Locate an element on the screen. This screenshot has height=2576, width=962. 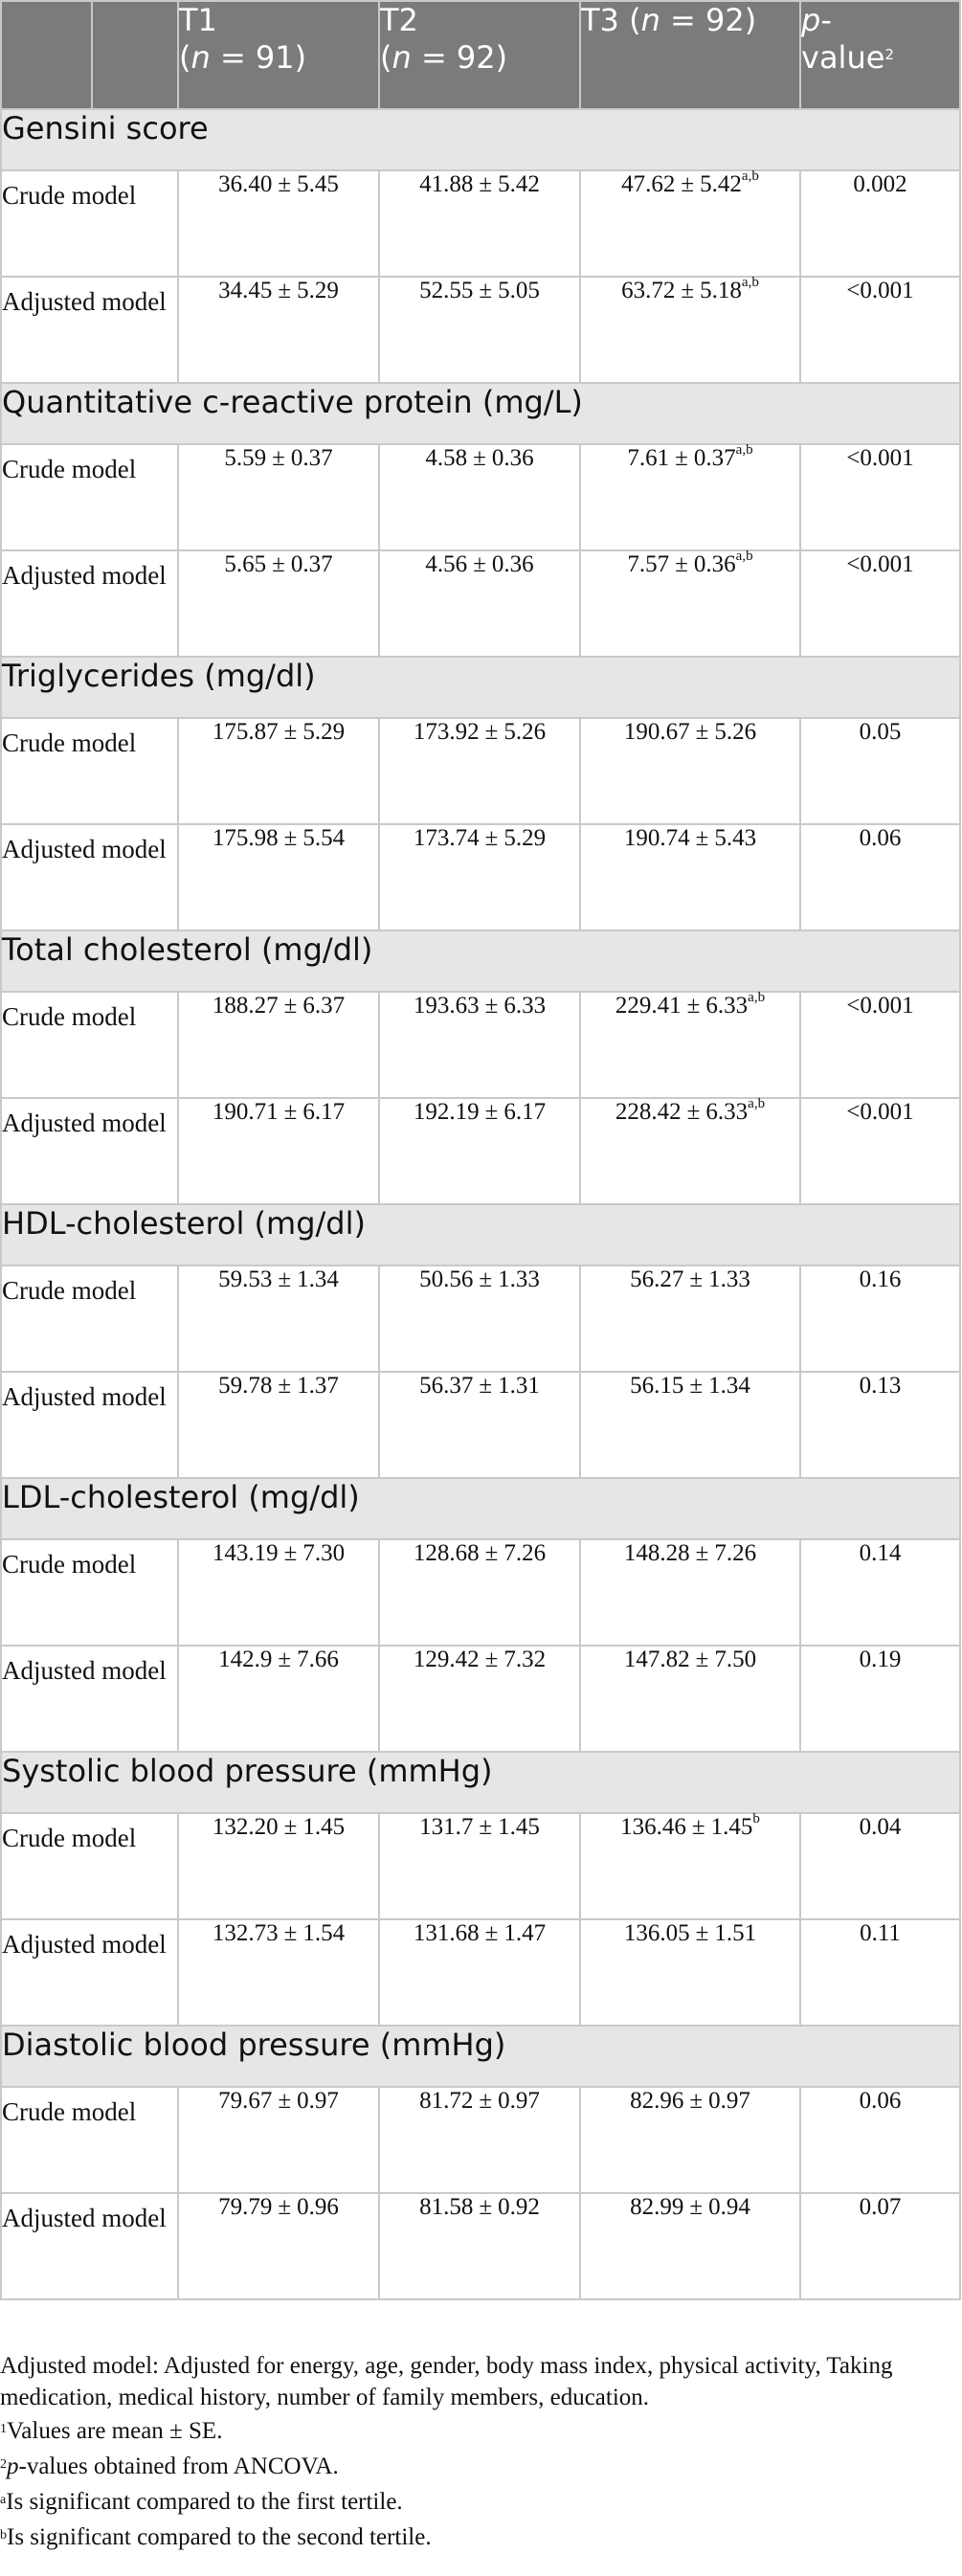
cell-t2: 131.68 ±1.47 is located at coordinates (479, 1973).